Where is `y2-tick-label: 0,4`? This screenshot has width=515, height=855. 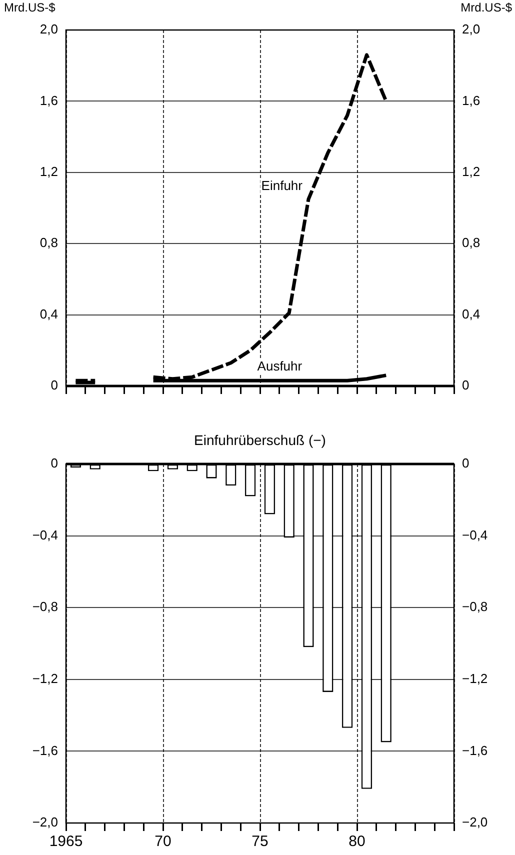
y2-tick-label: 0,4 is located at coordinates (471, 314).